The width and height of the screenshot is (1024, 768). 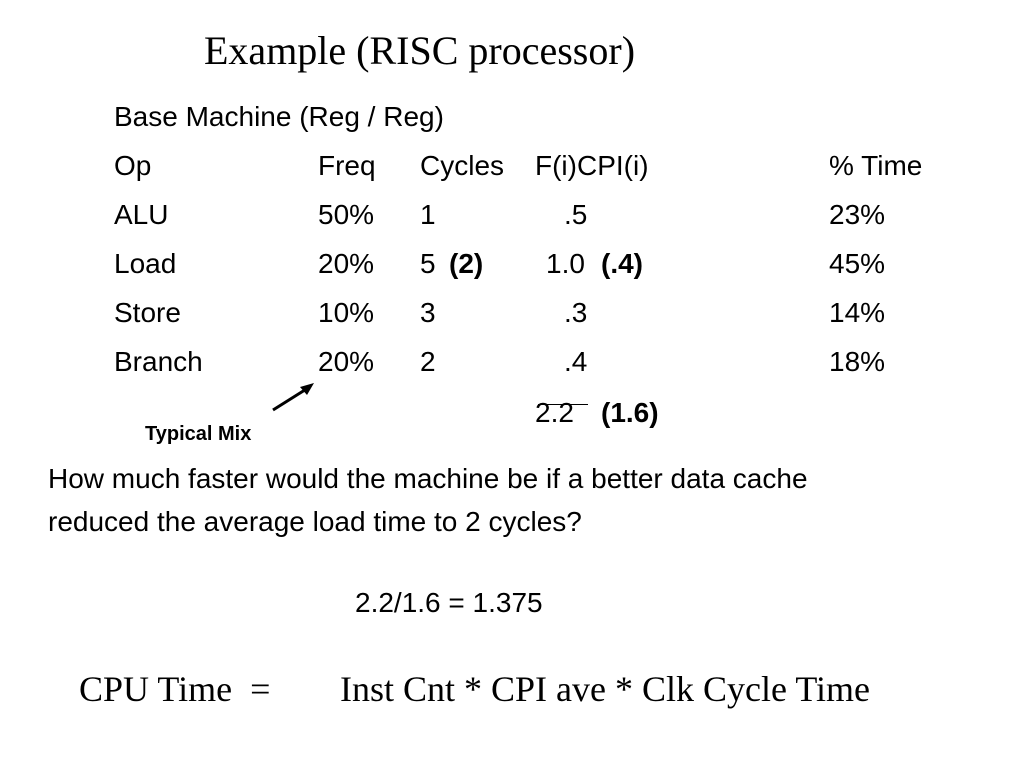 I want to click on row-cycles: 3, so click(x=428, y=312).